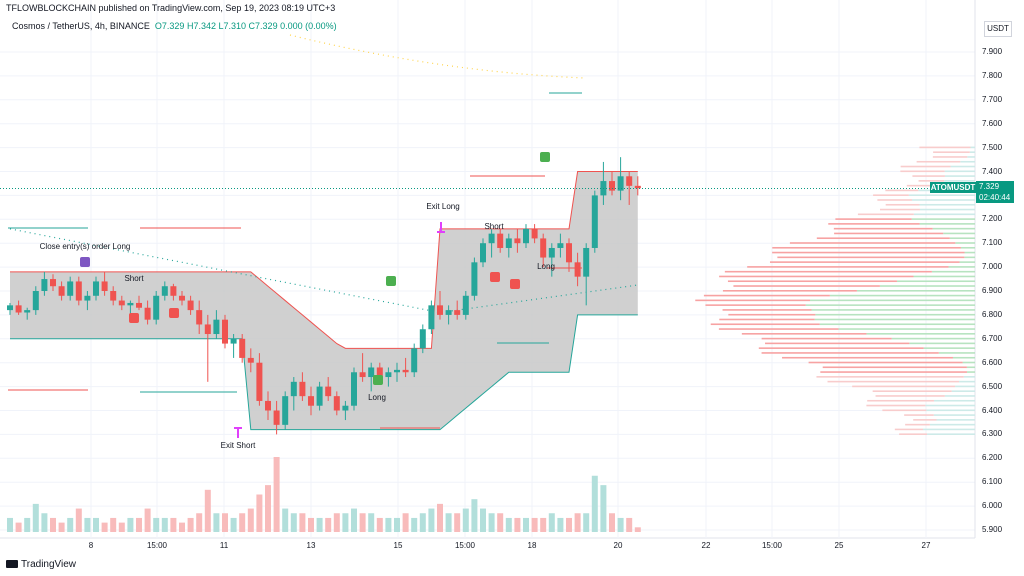  I want to click on close-entry-label: Close entry(s) order Long, so click(85, 246).